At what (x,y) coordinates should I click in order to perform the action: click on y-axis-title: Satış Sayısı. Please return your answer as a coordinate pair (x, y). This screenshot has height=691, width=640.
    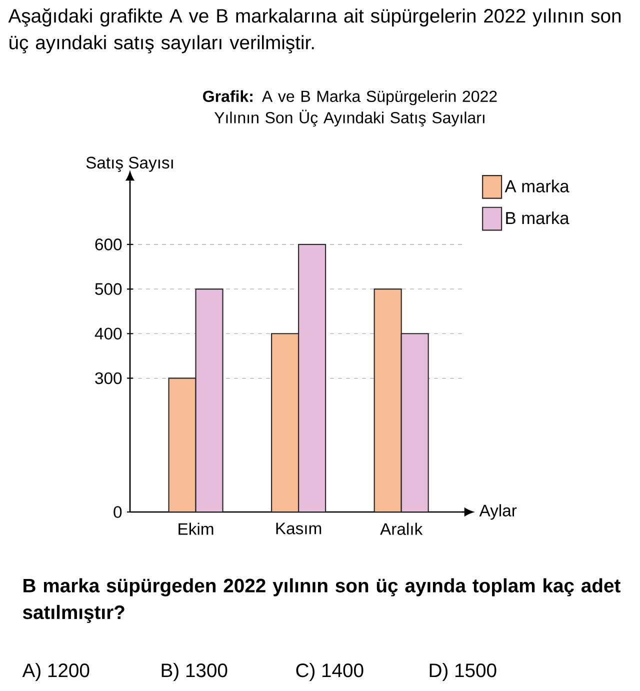
    Looking at the image, I should click on (129, 164).